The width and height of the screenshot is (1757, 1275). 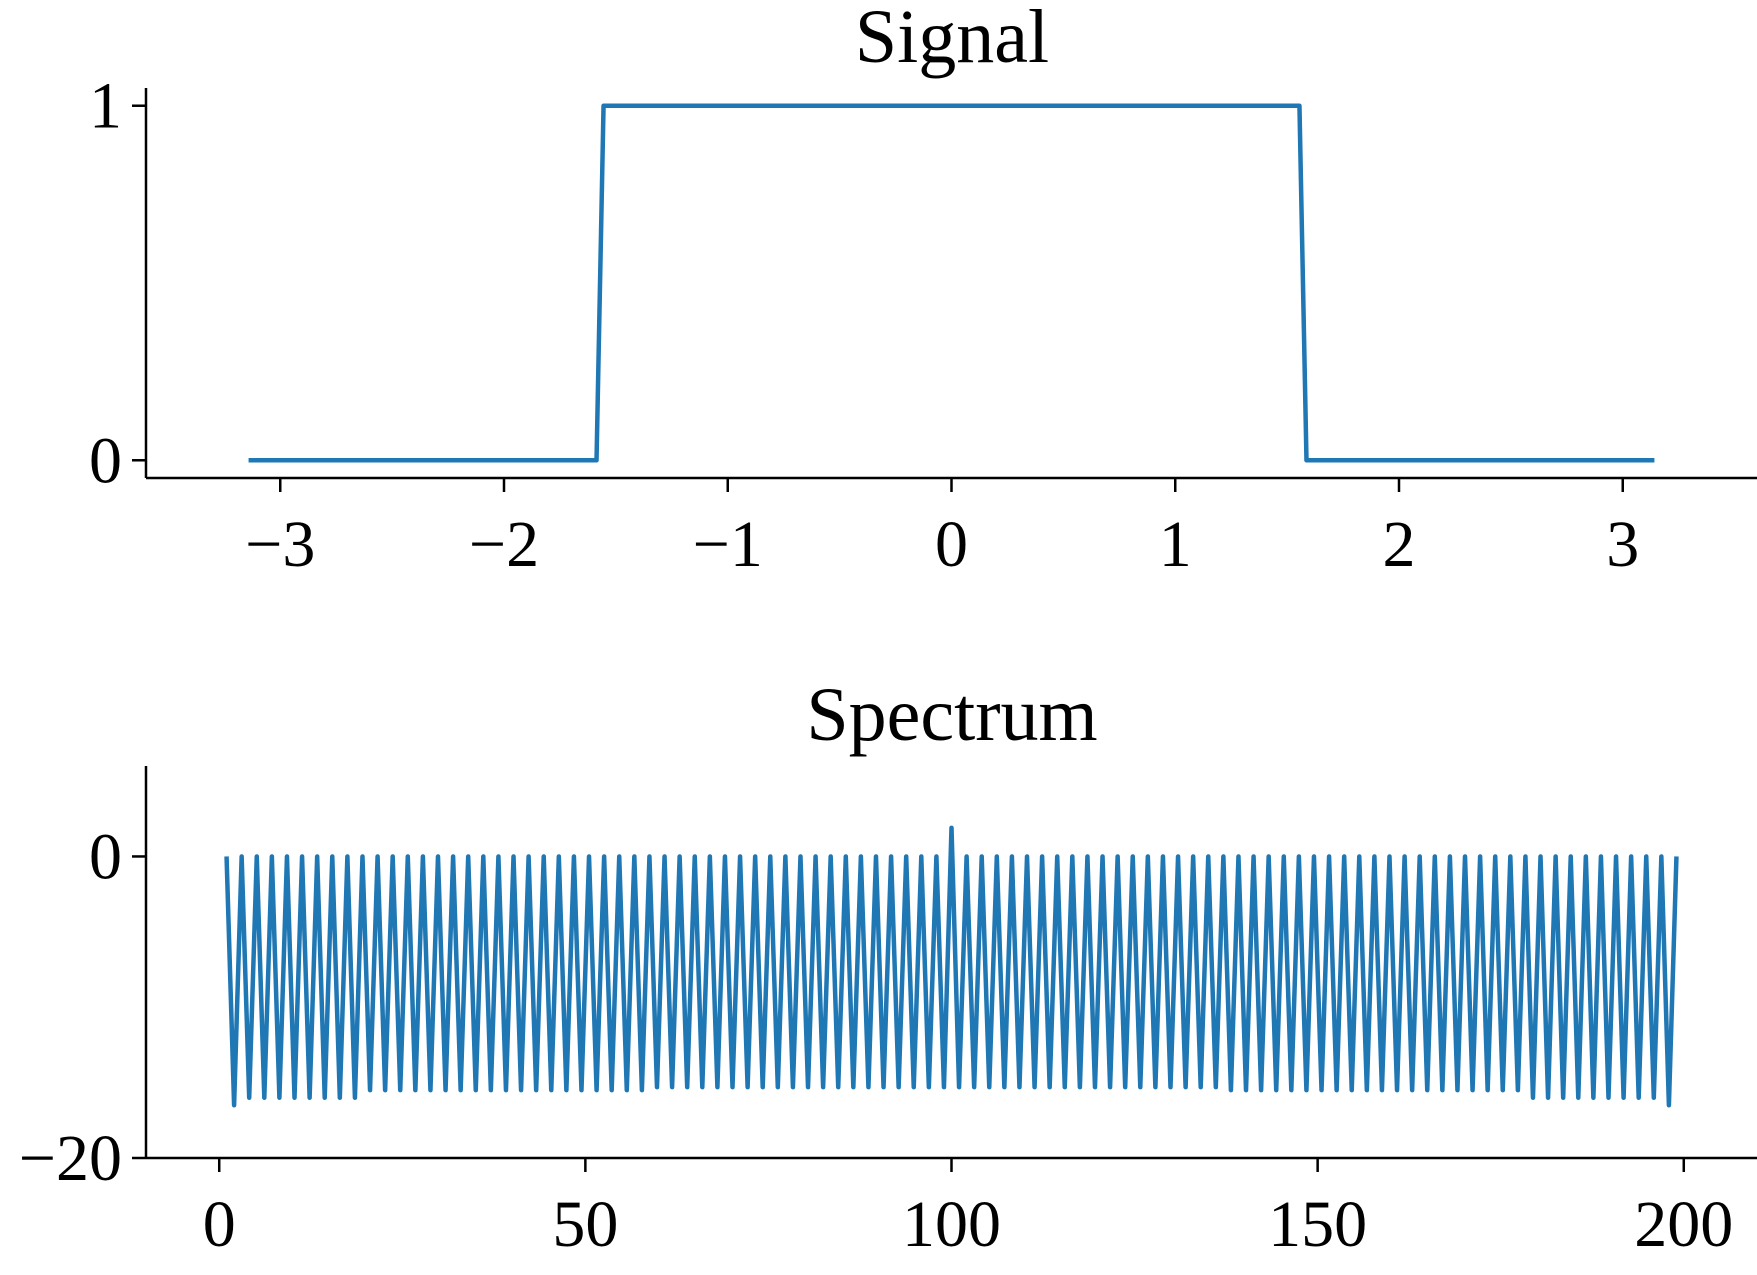 What do you see at coordinates (585, 1224) in the screenshot?
I see `spectrum-x-tick-label: 50` at bounding box center [585, 1224].